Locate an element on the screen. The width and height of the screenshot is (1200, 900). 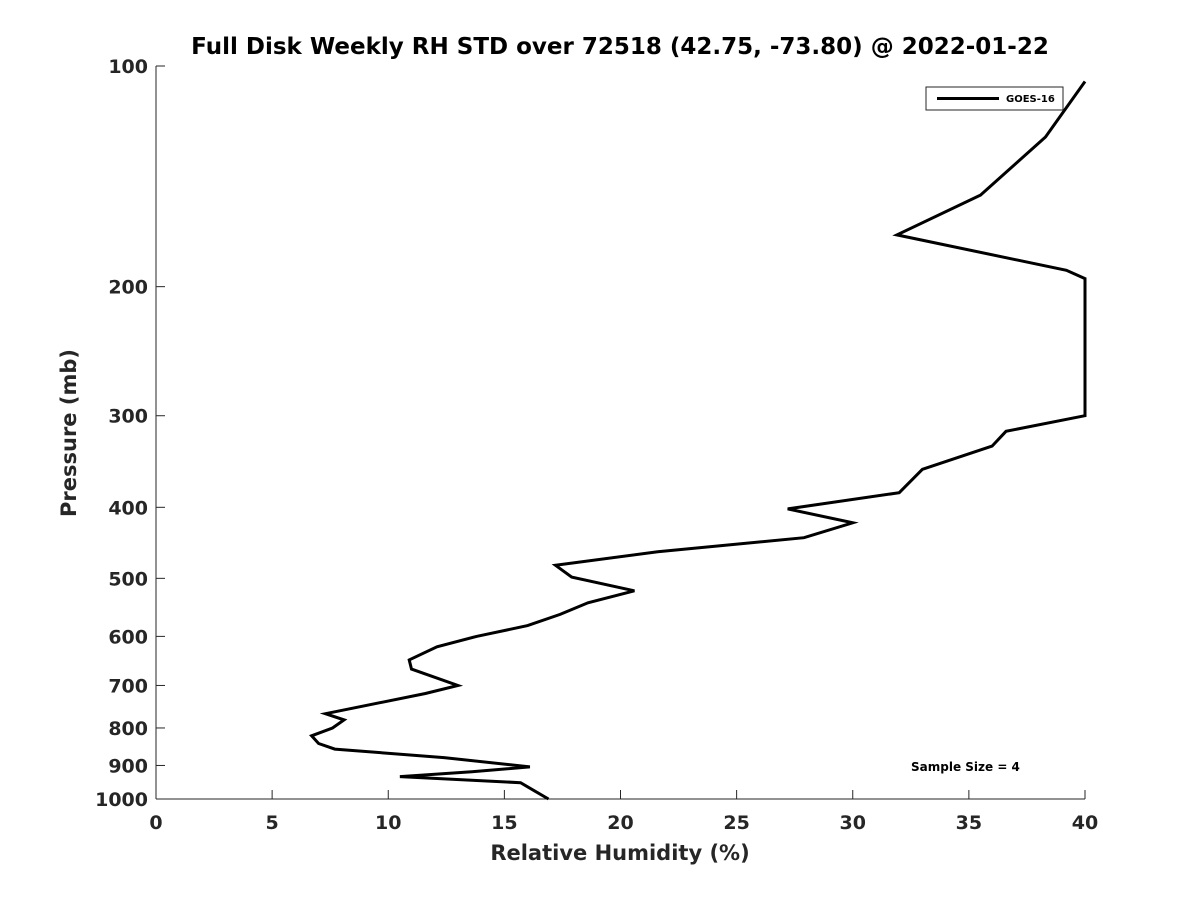
legend: GOES-16 is located at coordinates (994, 98).